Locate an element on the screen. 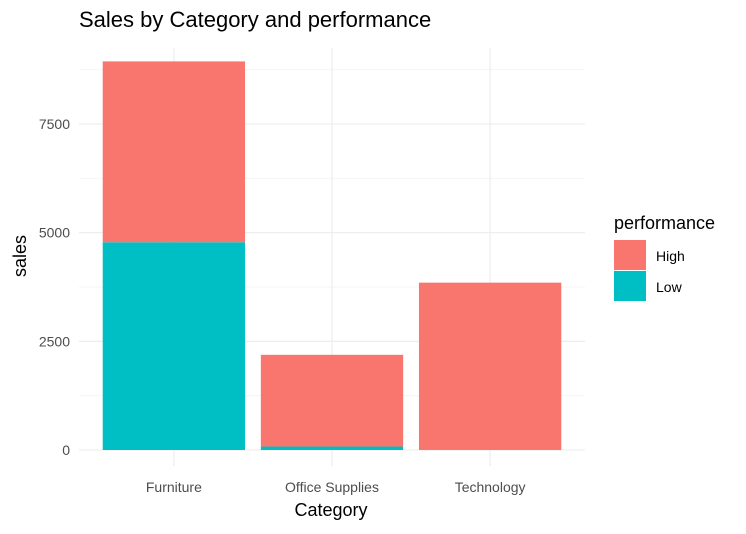  bar-high-technology is located at coordinates (490, 366).